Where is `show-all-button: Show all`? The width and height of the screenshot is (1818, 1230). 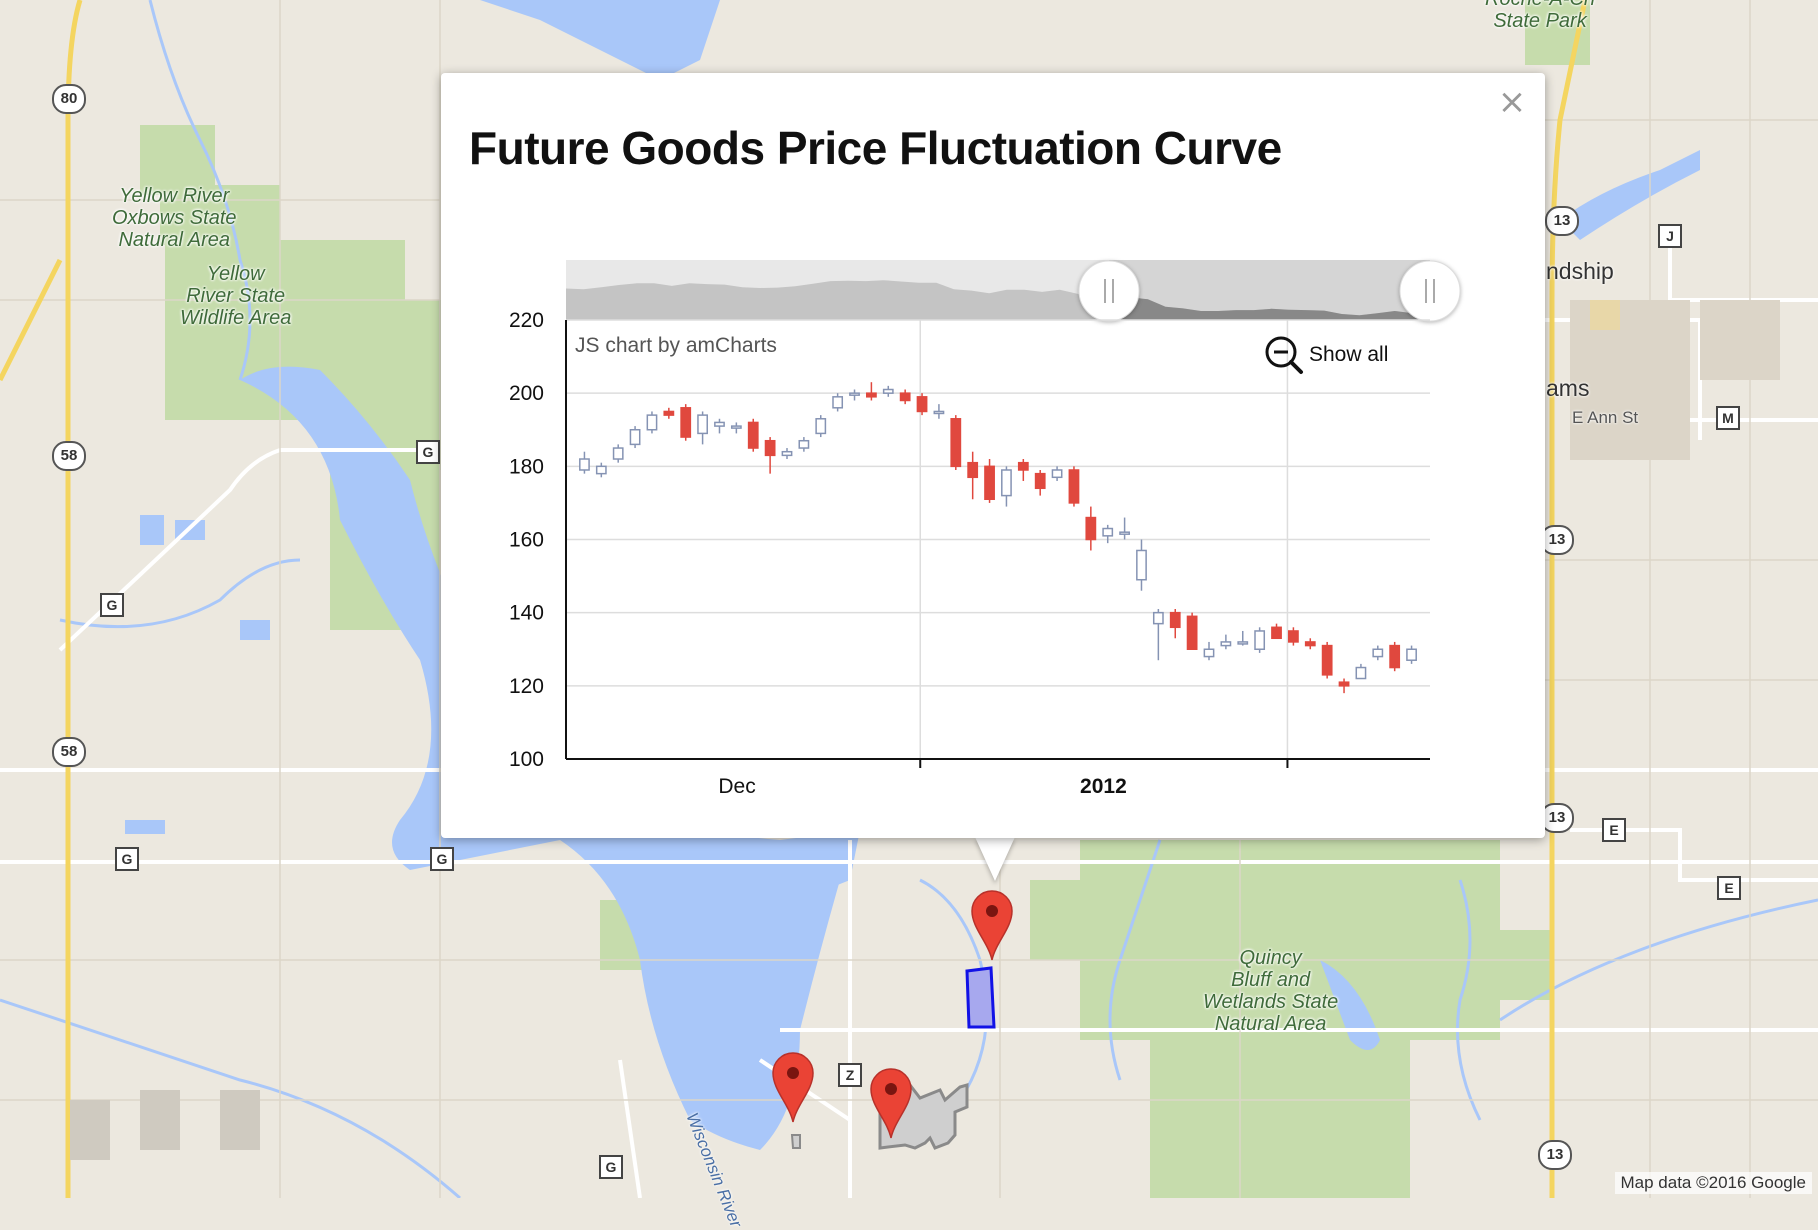
show-all-button: Show all is located at coordinates (1326, 355).